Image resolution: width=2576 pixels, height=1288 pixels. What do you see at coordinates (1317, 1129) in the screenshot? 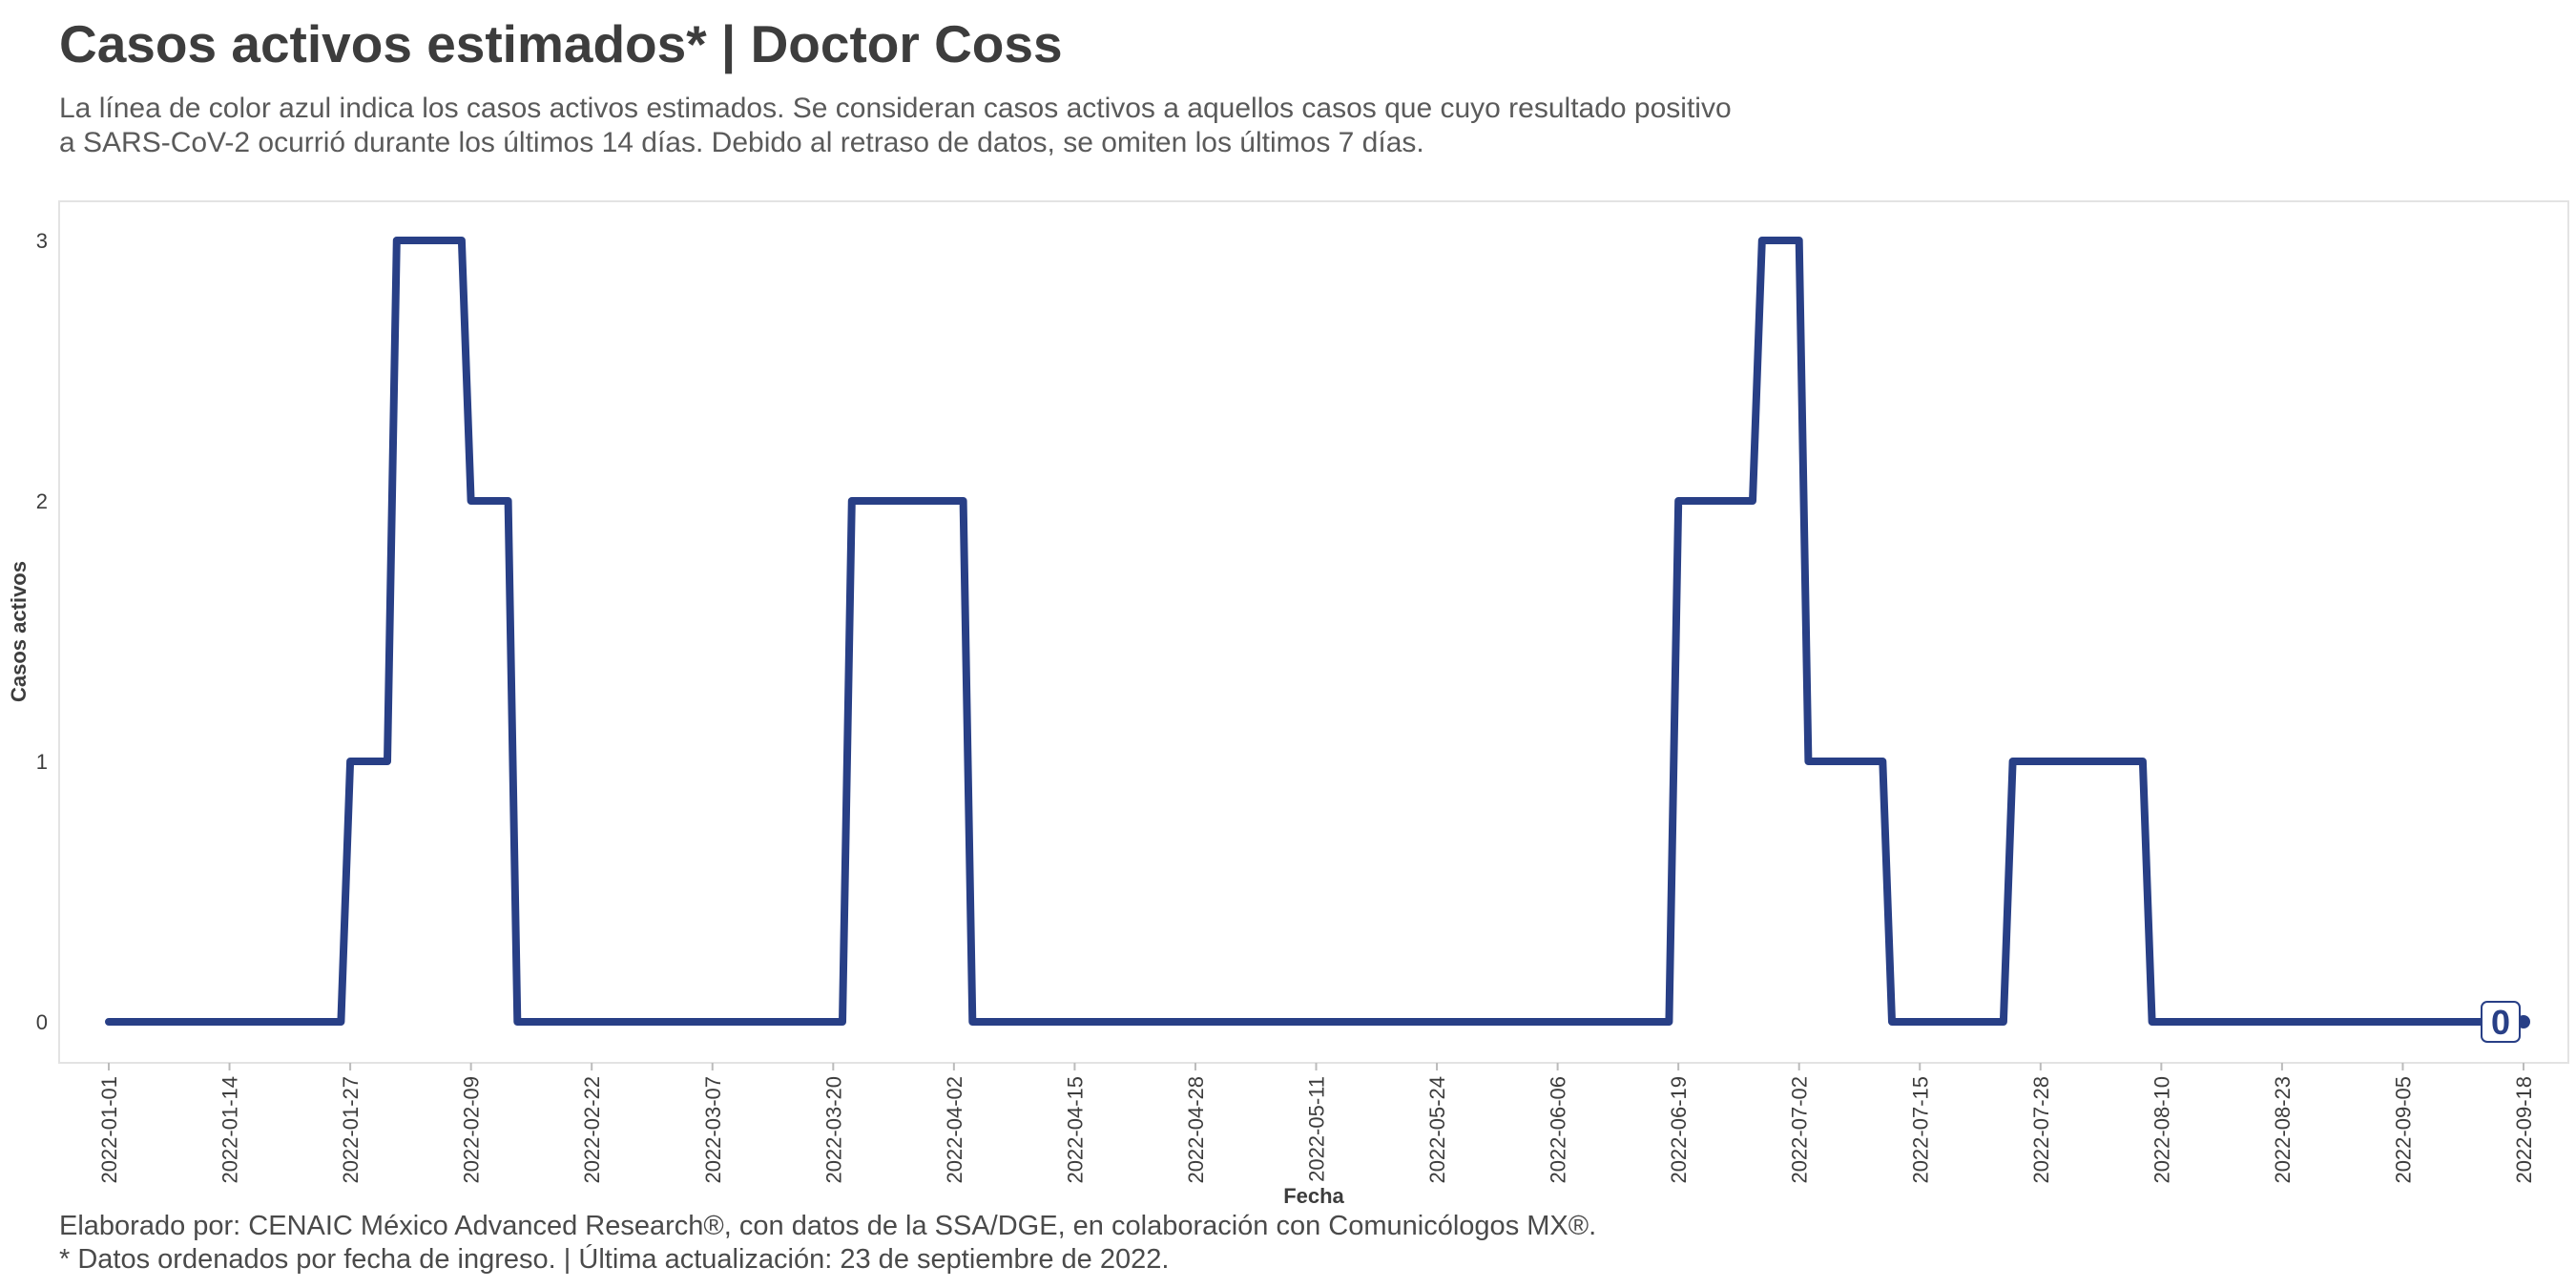
I see `x-tick-label: 2022-05-11` at bounding box center [1317, 1129].